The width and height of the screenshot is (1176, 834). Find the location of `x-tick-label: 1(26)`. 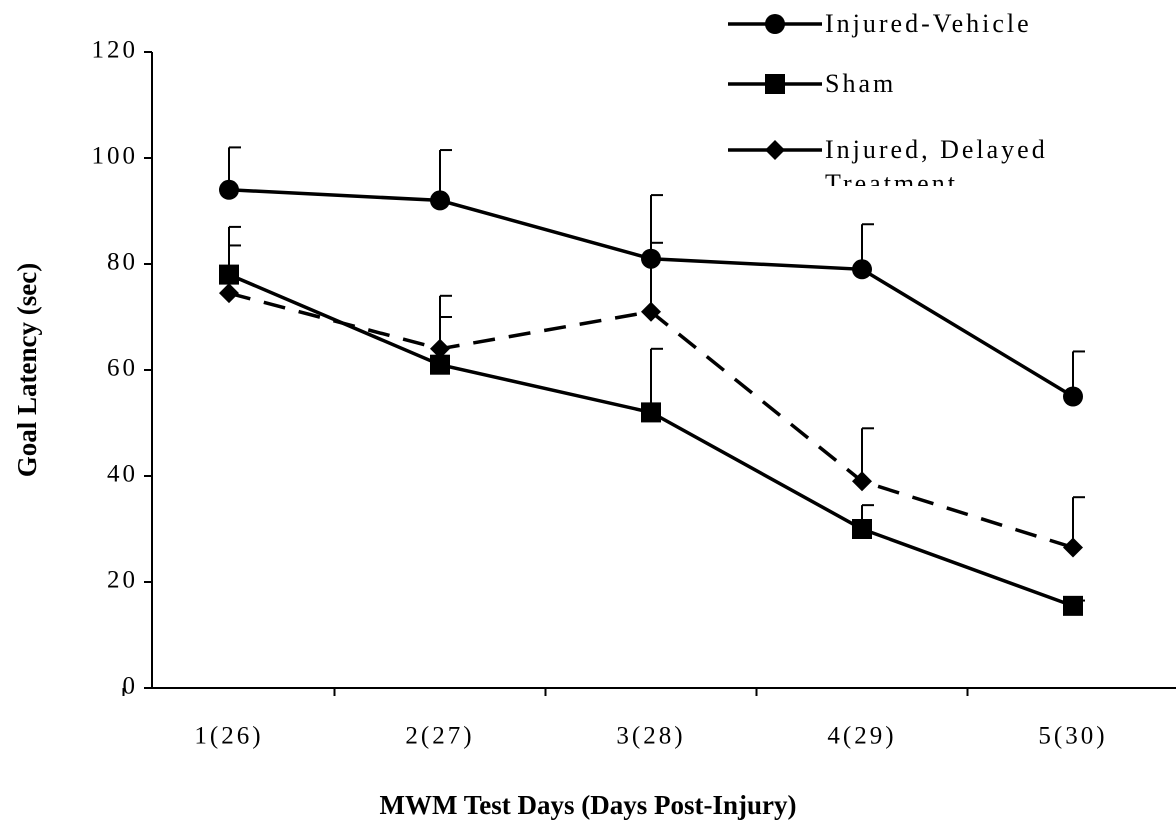

x-tick-label: 1(26) is located at coordinates (228, 736).